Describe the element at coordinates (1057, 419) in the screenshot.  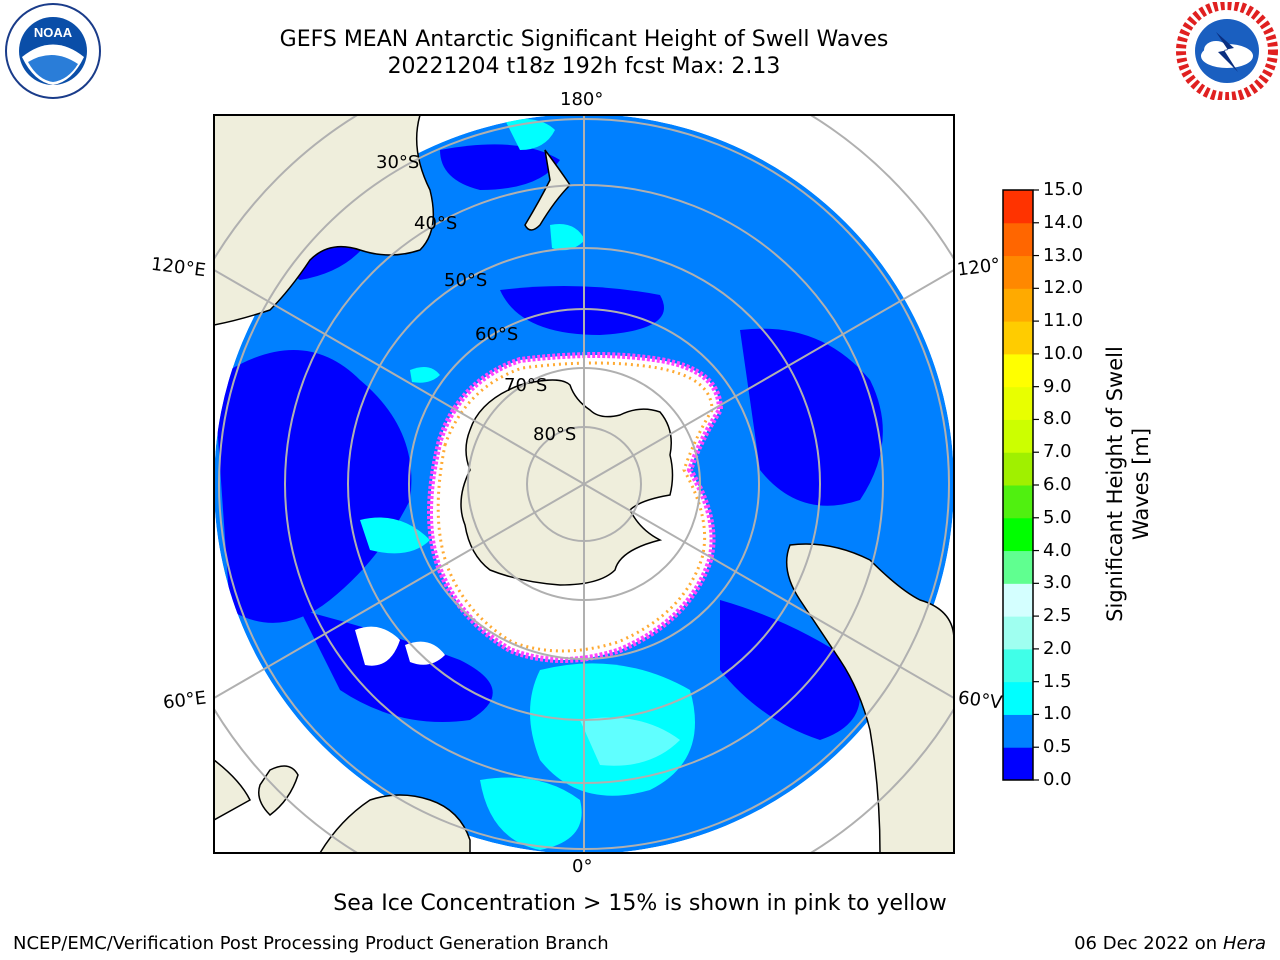
I see `colorbar-tick-label: 8.0` at that location.